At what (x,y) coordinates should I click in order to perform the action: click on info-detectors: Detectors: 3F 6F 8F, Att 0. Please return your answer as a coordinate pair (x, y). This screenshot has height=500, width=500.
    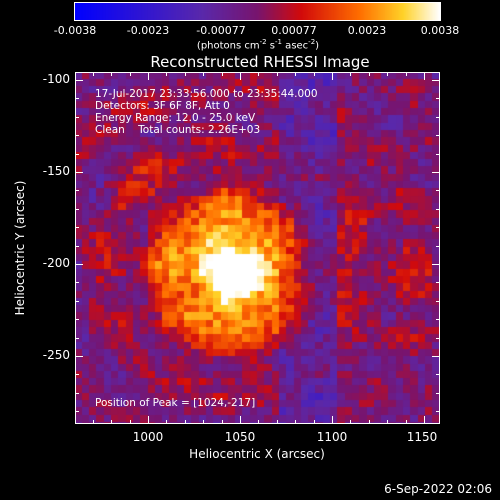
    Looking at the image, I should click on (162, 106).